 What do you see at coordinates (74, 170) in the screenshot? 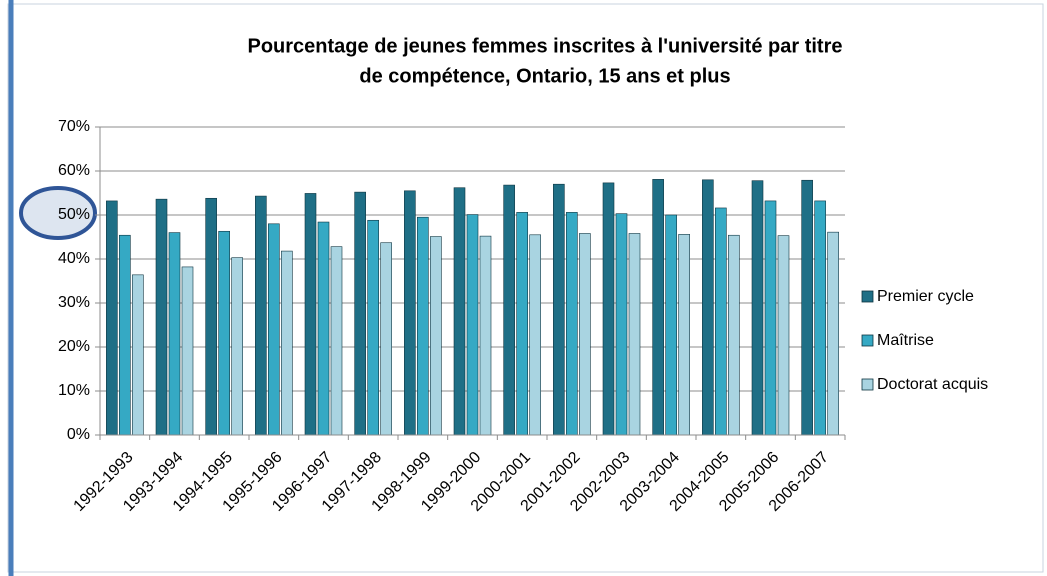
I see `y-tick-label: 60%` at bounding box center [74, 170].